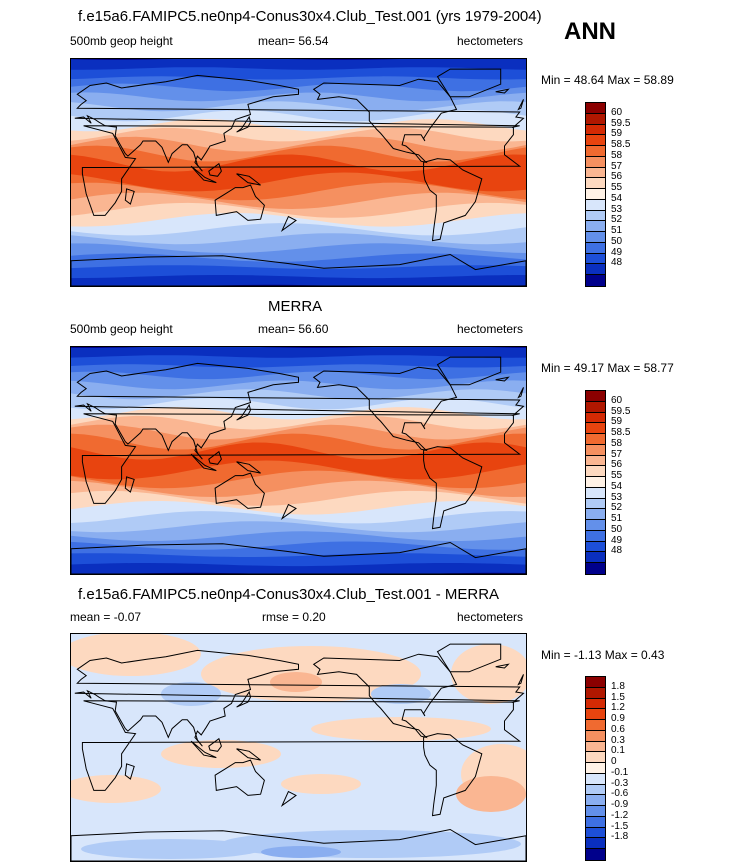  Describe the element at coordinates (614, 762) in the screenshot. I see `colorbar-tick-label: 0` at that location.